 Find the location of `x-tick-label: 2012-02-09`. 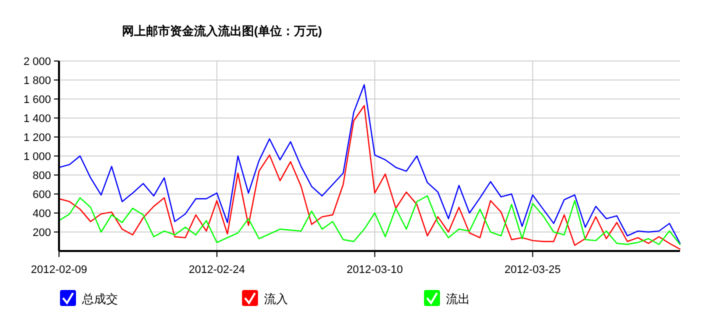

x-tick-label: 2012-02-09 is located at coordinates (59, 270).